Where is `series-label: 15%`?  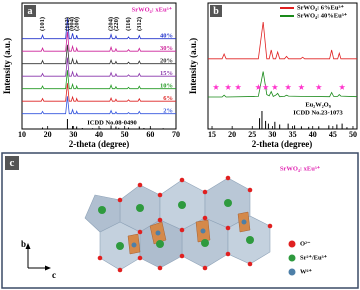
series-label: 15% is located at coordinates (166, 73).